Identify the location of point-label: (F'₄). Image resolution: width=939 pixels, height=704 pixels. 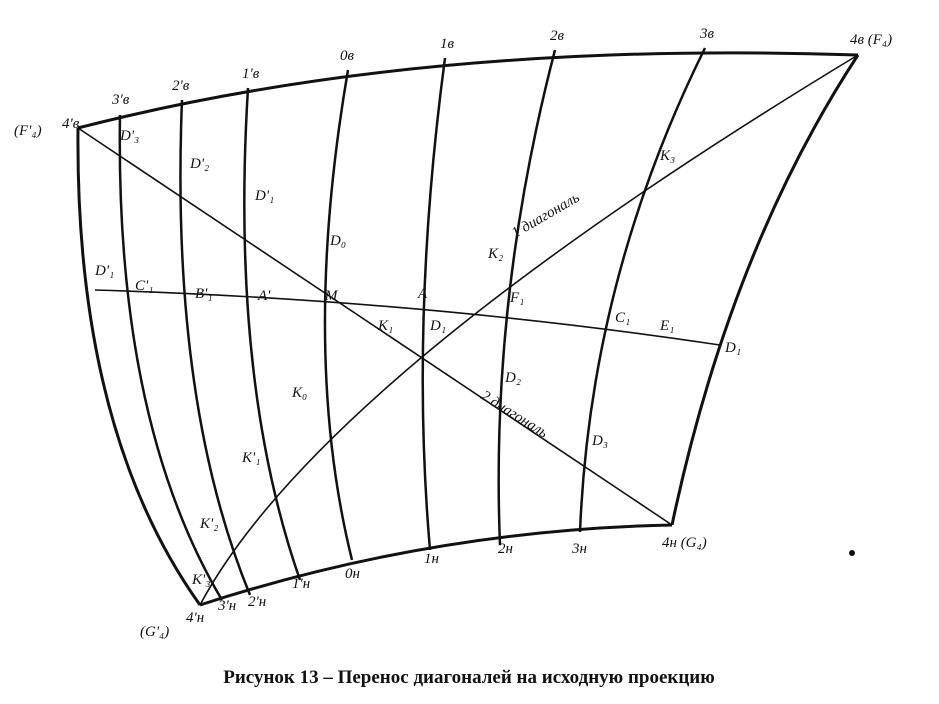
(28, 131).